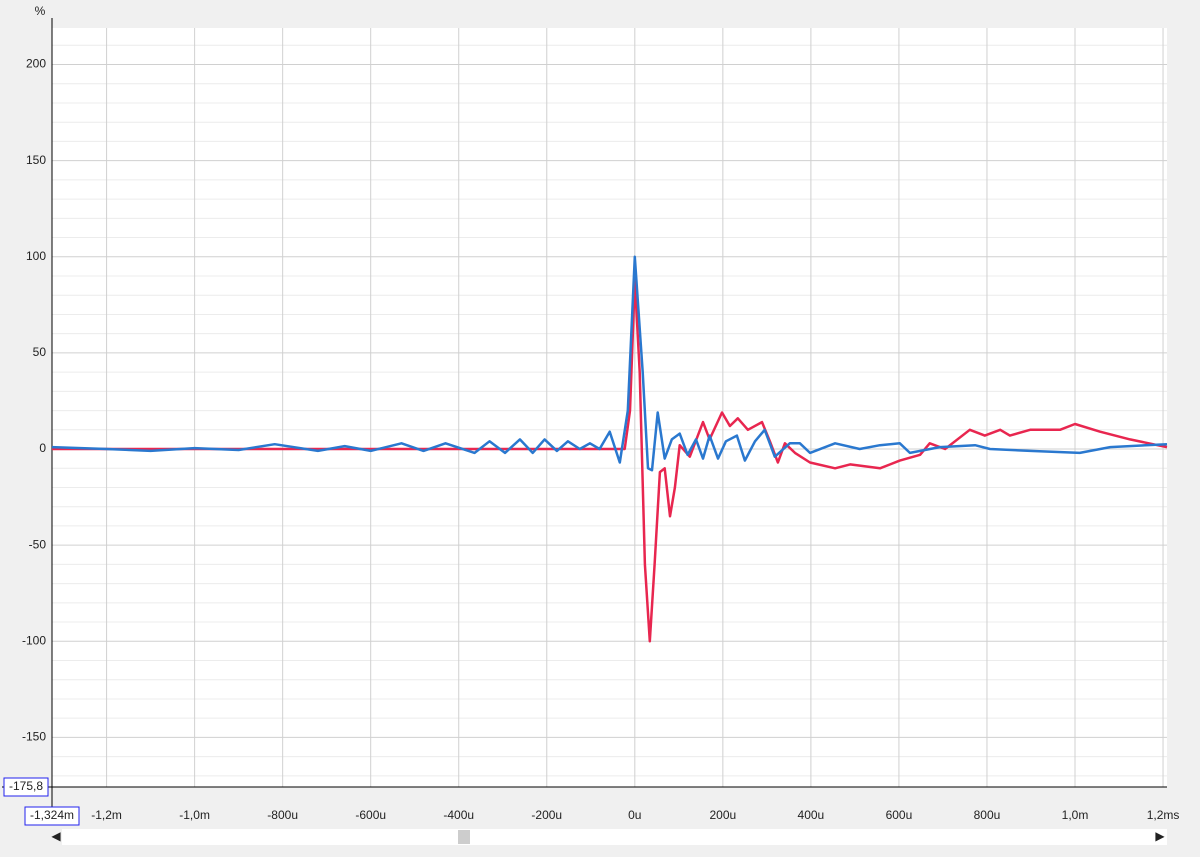 The width and height of the screenshot is (1200, 857). Describe the element at coordinates (1160, 836) in the screenshot. I see `scroll-right: ▶` at that location.